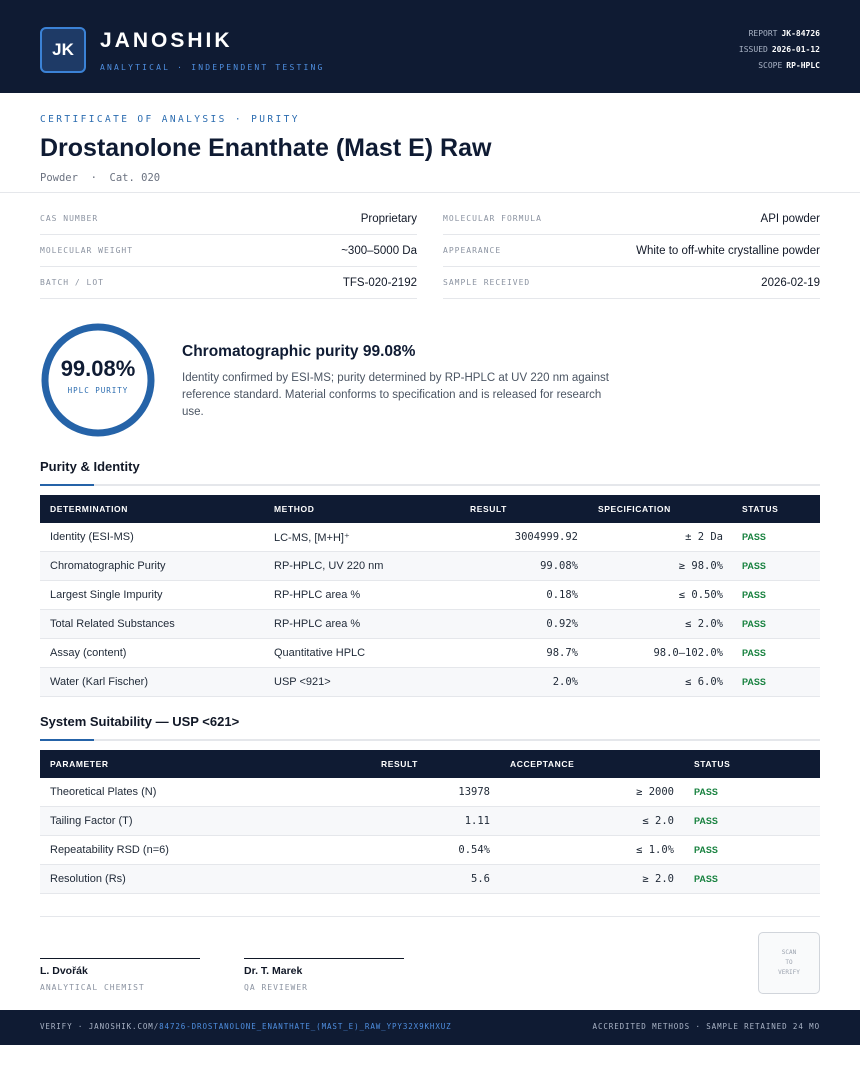 The height and width of the screenshot is (1073, 860). I want to click on column-header: SPECIFICATION, so click(634, 509).